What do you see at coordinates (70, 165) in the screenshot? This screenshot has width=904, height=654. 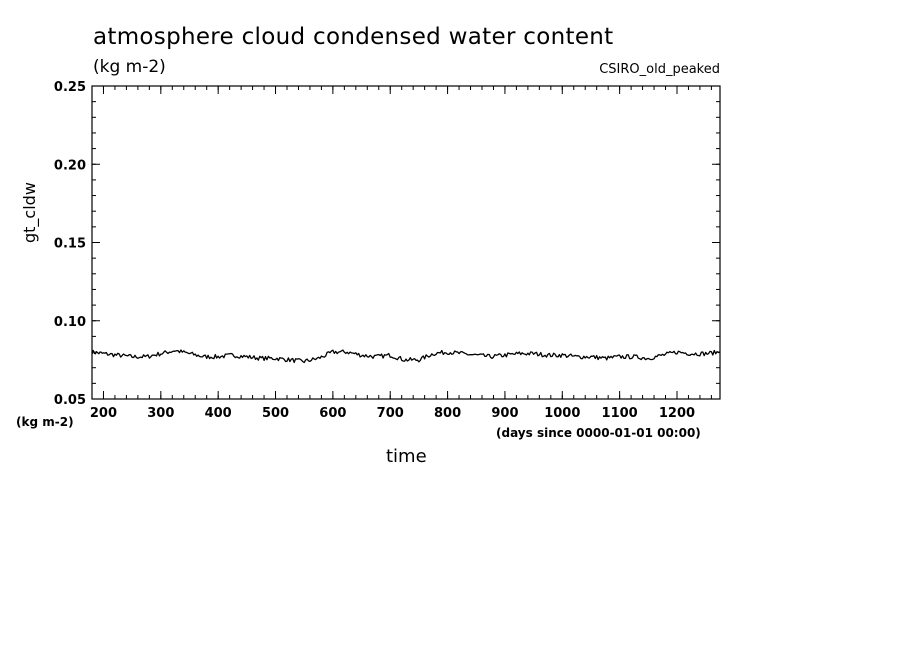 I see `y-tick-label: 0.20` at bounding box center [70, 165].